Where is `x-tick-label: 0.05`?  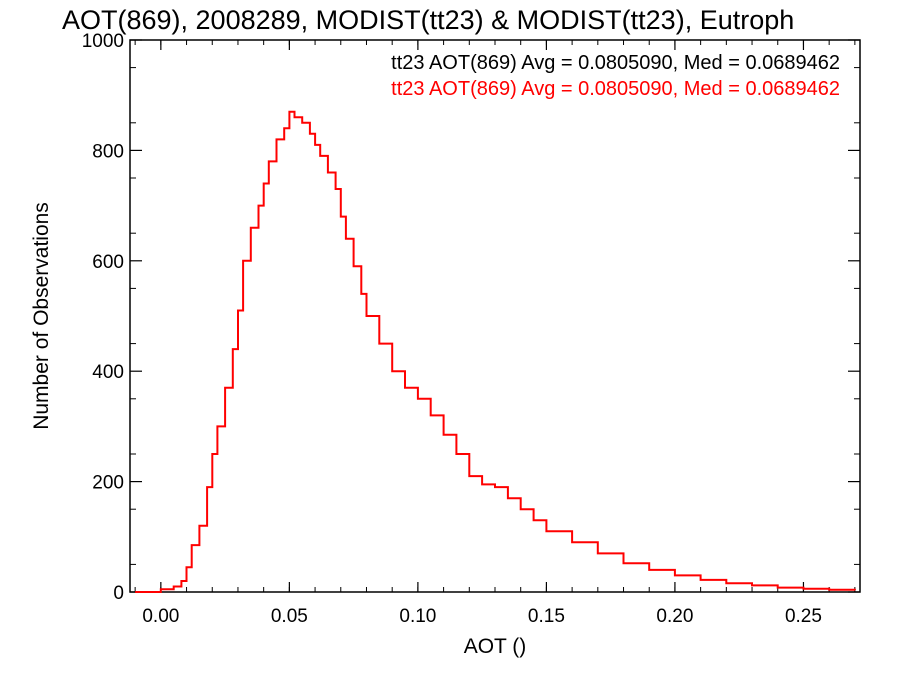
x-tick-label: 0.05 is located at coordinates (289, 616).